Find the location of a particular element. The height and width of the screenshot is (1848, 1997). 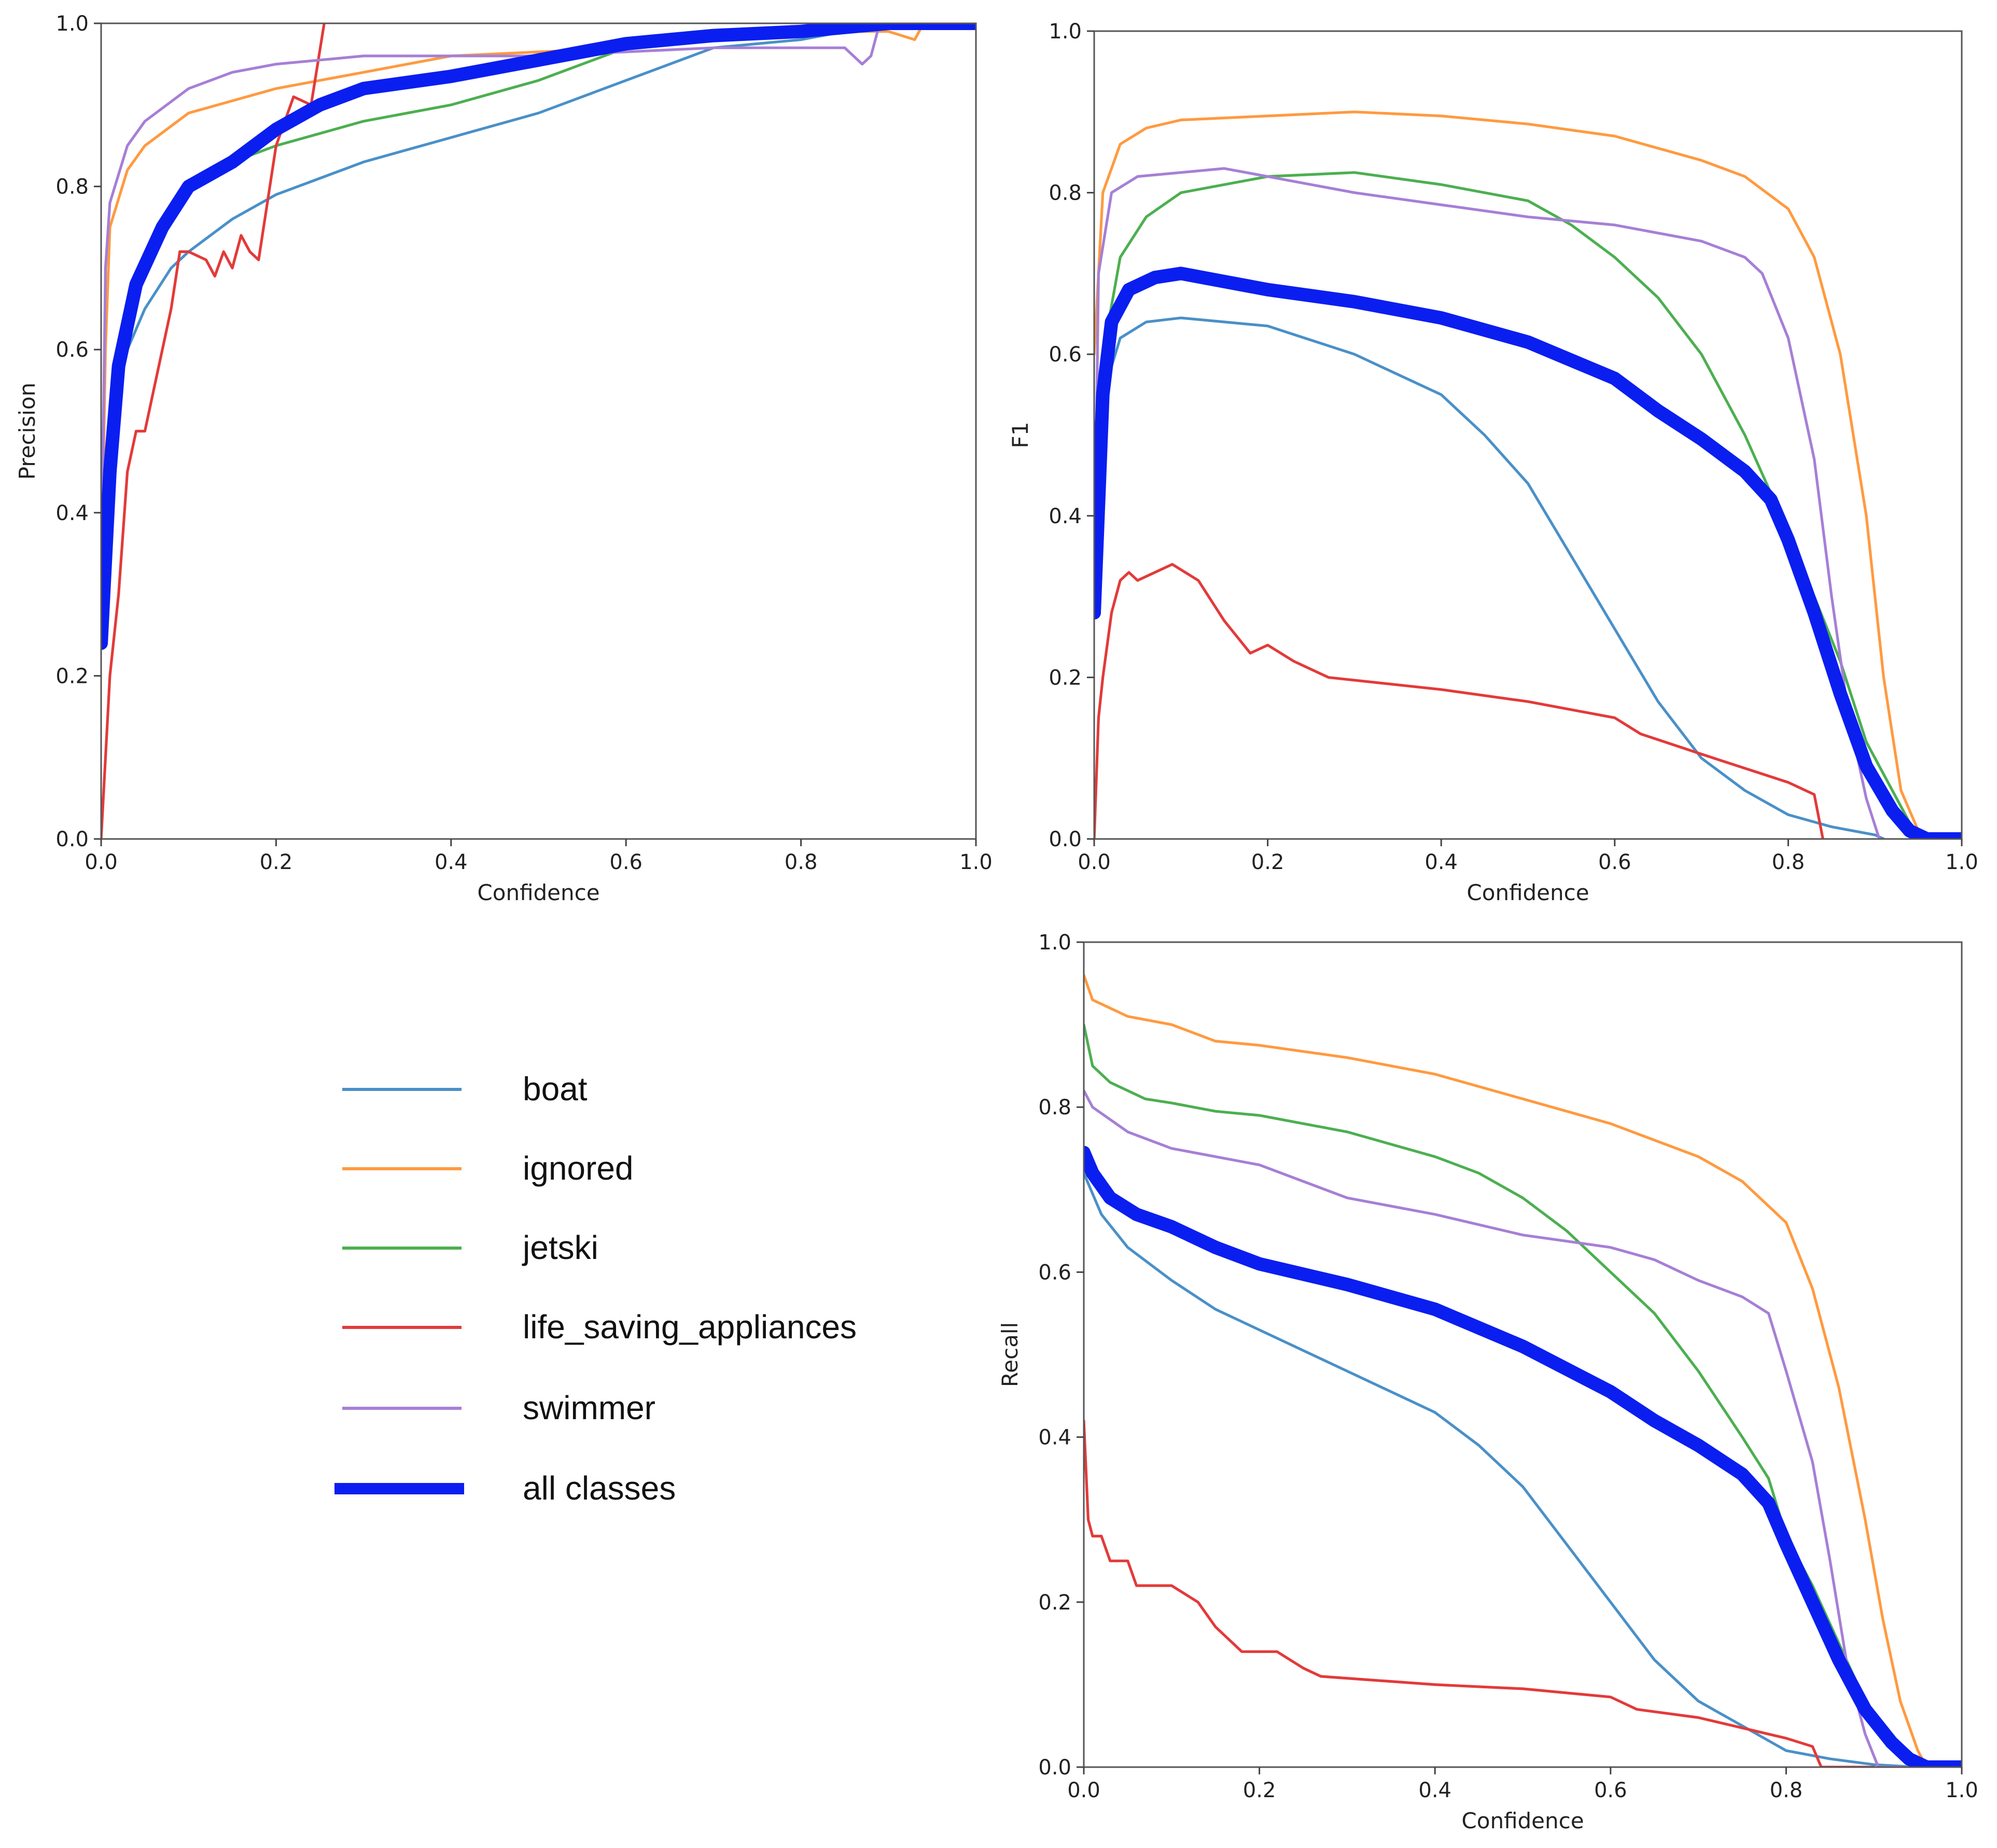

legend-label: all classes is located at coordinates (600, 1488).